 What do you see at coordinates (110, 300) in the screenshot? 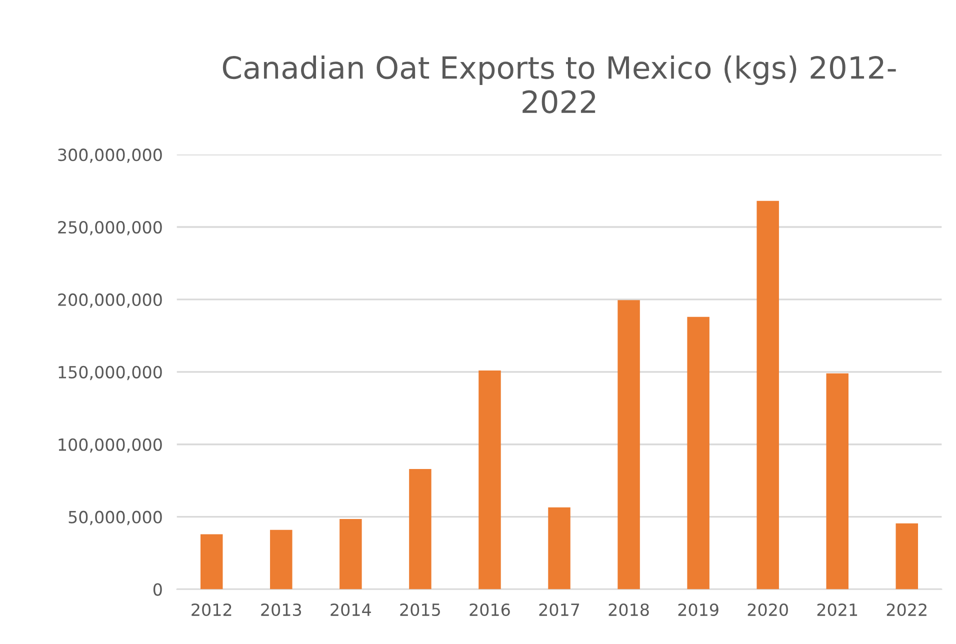
I see `y-tick-label: 200,000,000` at bounding box center [110, 300].